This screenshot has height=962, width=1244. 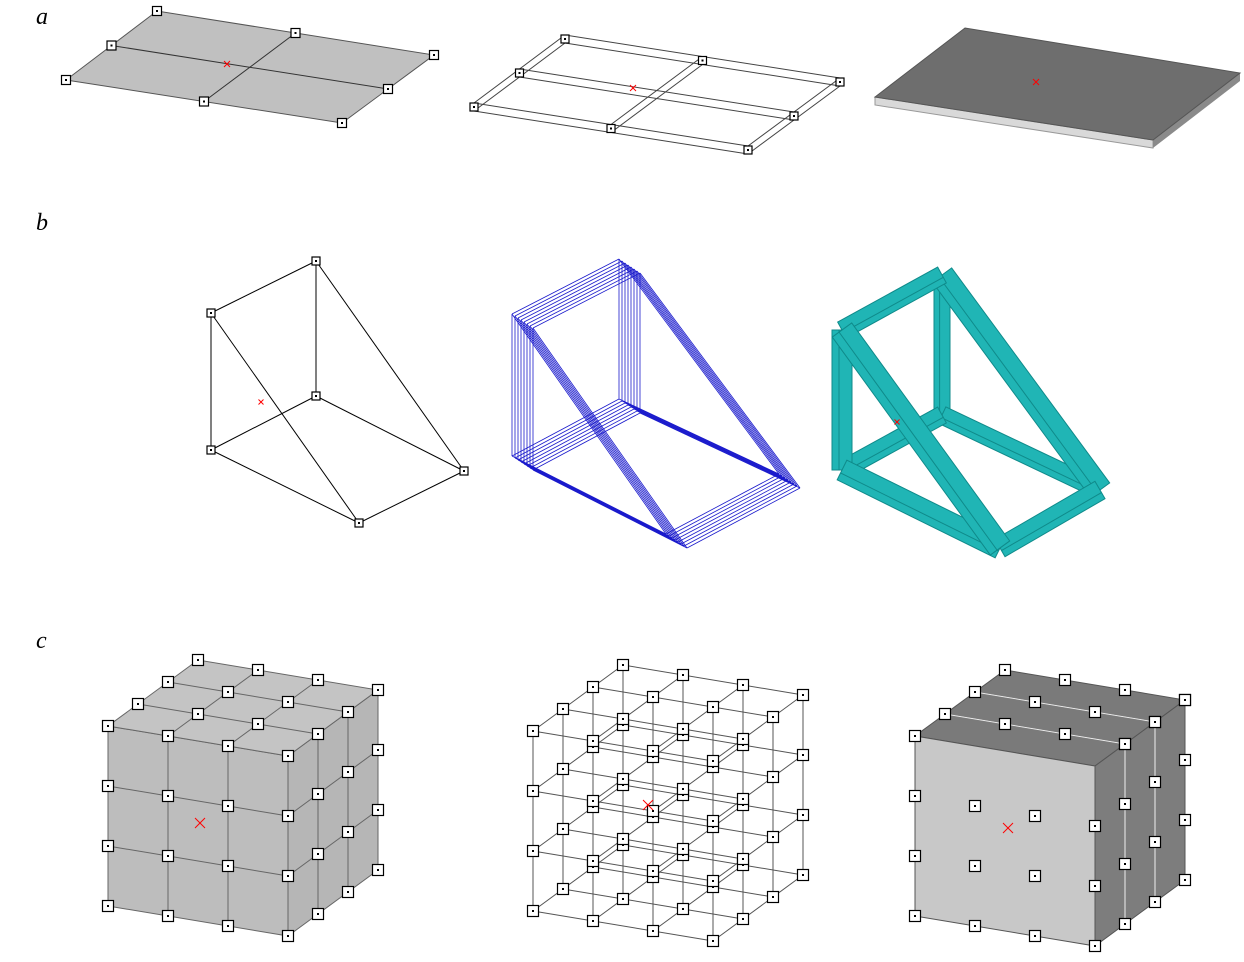 I want to click on shell-wireframe-grid-view, so click(x=657, y=94).